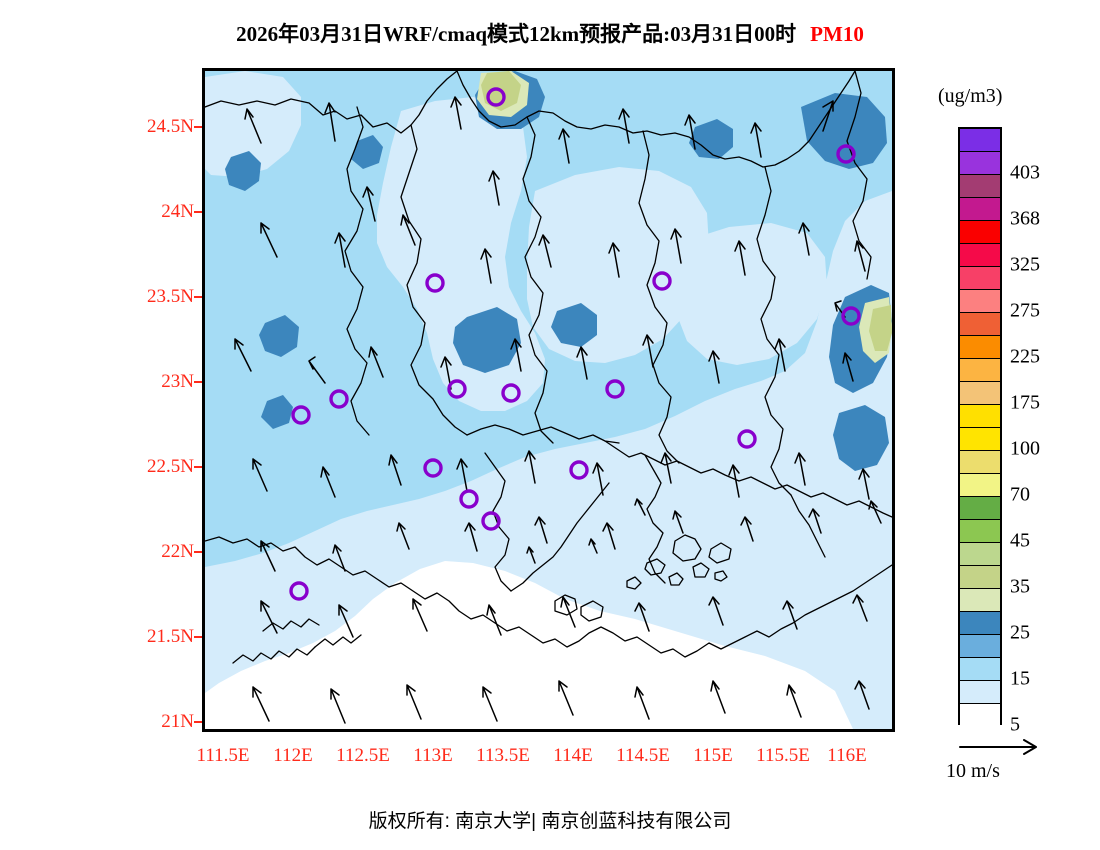  I want to click on y-tick-label-21N: 21N, so click(177, 721).